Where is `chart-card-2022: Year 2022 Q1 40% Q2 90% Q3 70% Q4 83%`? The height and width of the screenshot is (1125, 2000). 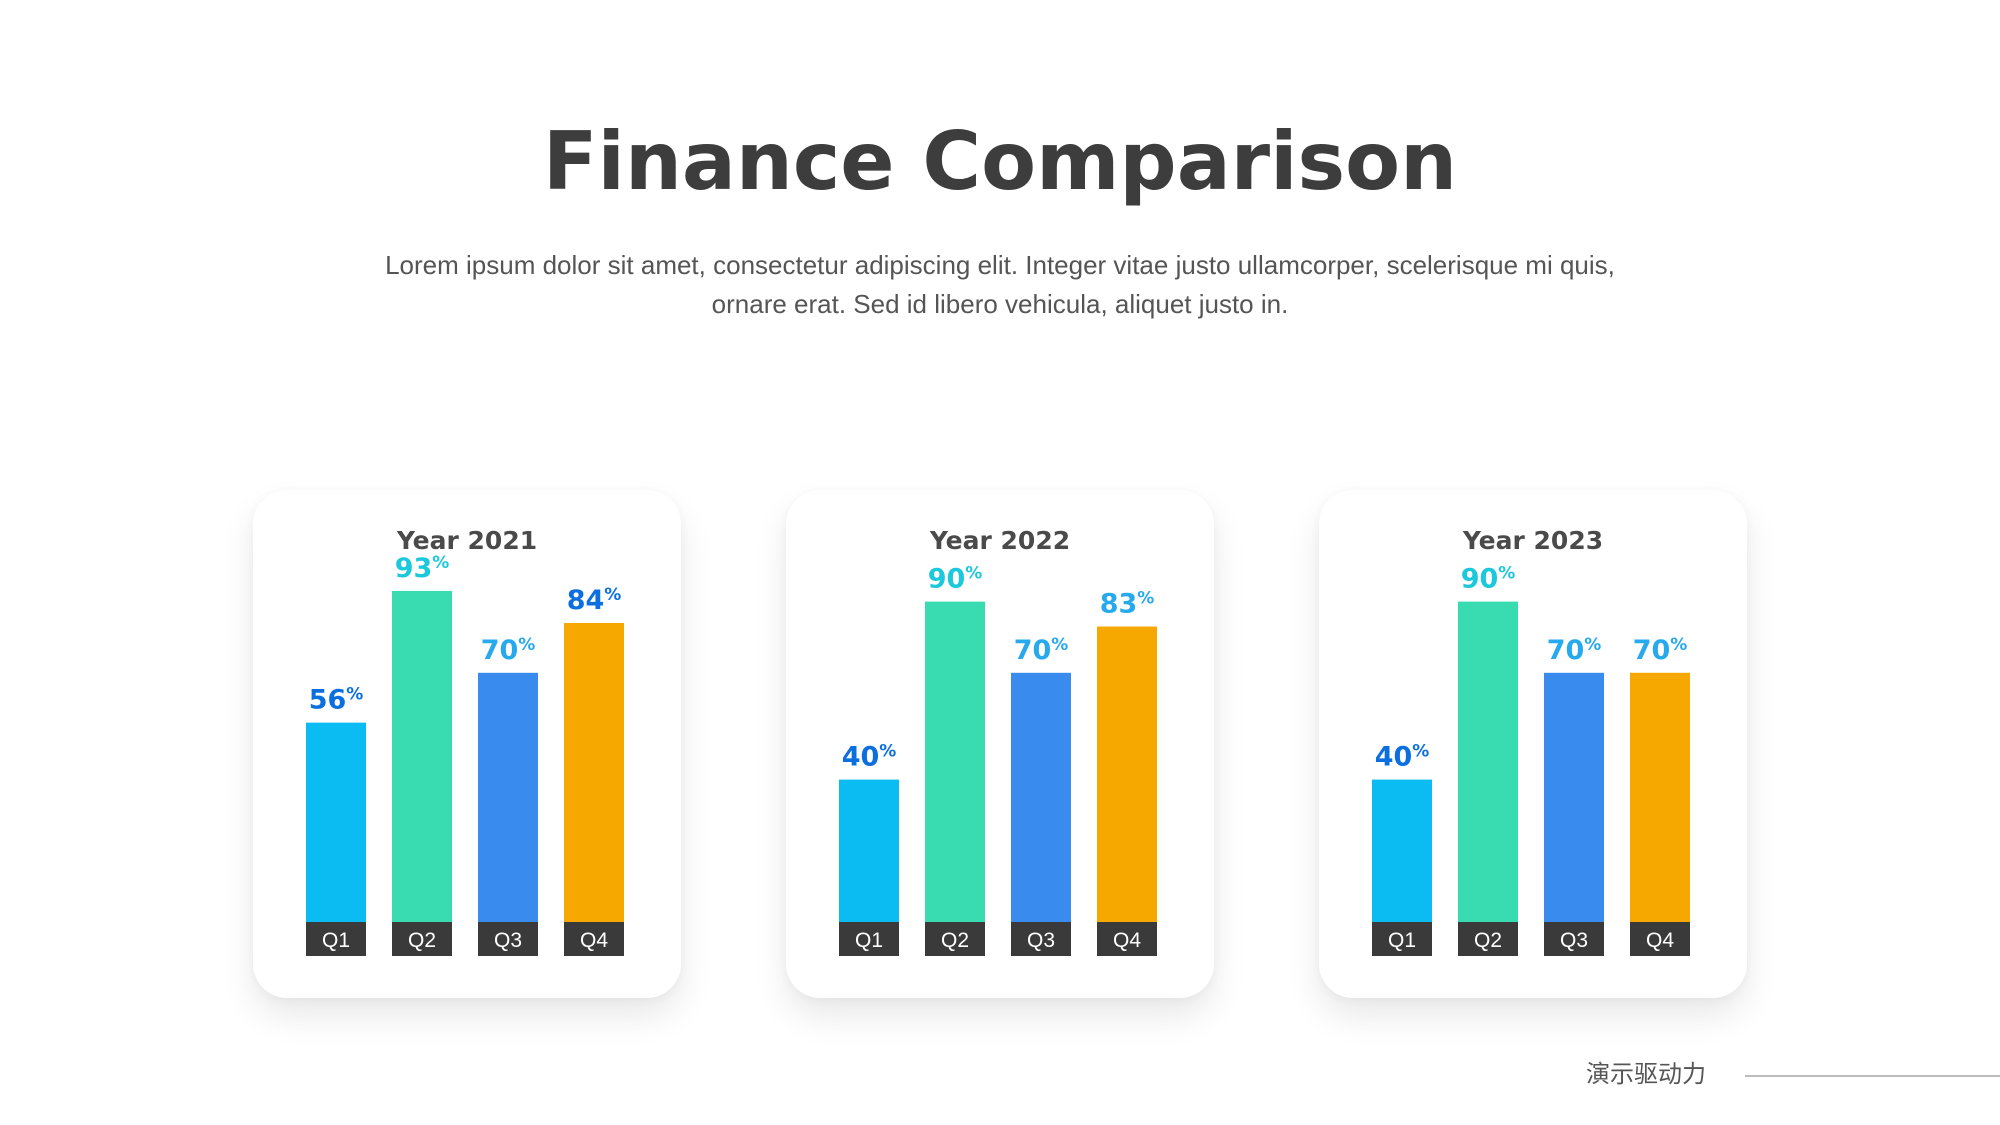
chart-card-2022: Year 2022 Q1 40% Q2 90% Q3 70% Q4 83% is located at coordinates (1000, 744).